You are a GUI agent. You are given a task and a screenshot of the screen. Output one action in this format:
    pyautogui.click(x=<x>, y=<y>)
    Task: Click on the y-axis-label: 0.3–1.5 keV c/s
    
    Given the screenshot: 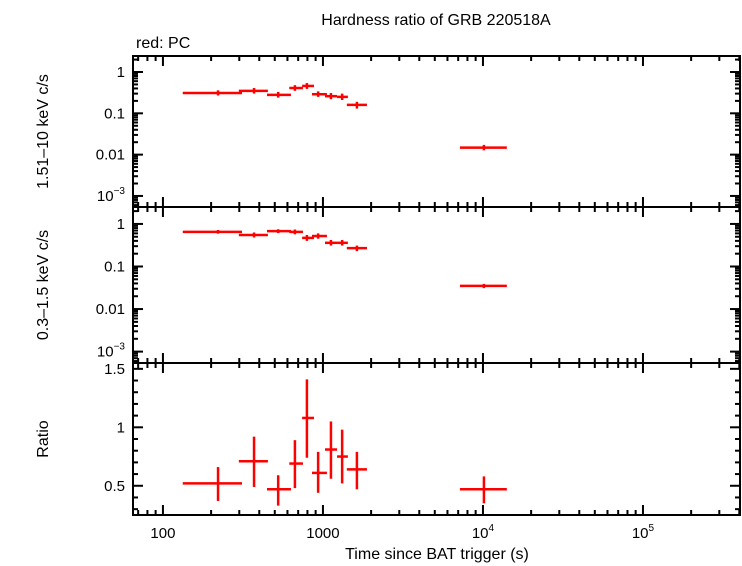 What is the action you would take?
    pyautogui.click(x=43, y=285)
    